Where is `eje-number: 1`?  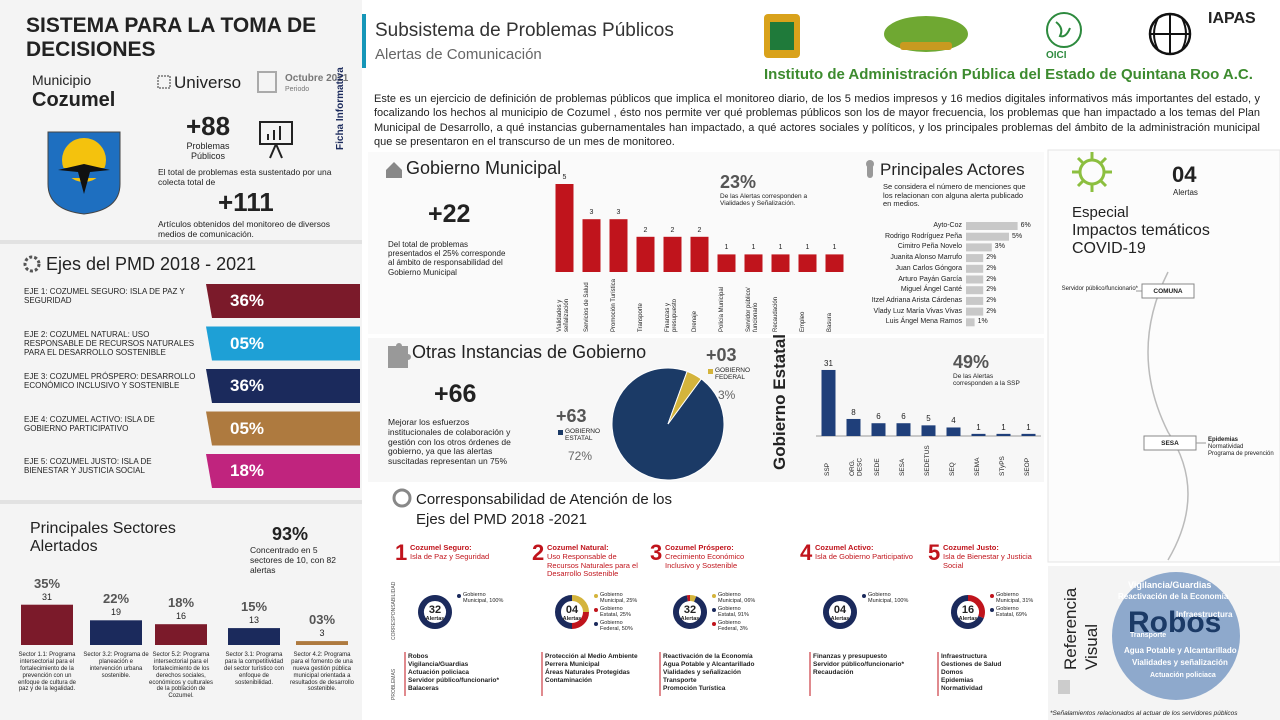
eje-number: 1 is located at coordinates (401, 552).